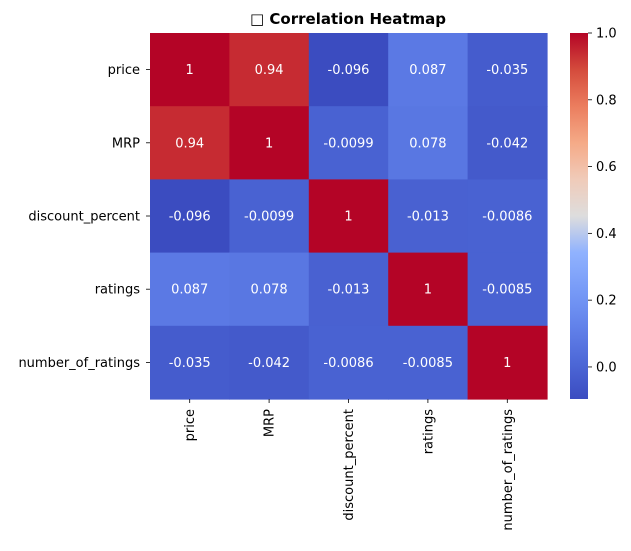 Image resolution: width=631 pixels, height=551 pixels. I want to click on chart-title: □ Correlation Heatmap, so click(348, 19).